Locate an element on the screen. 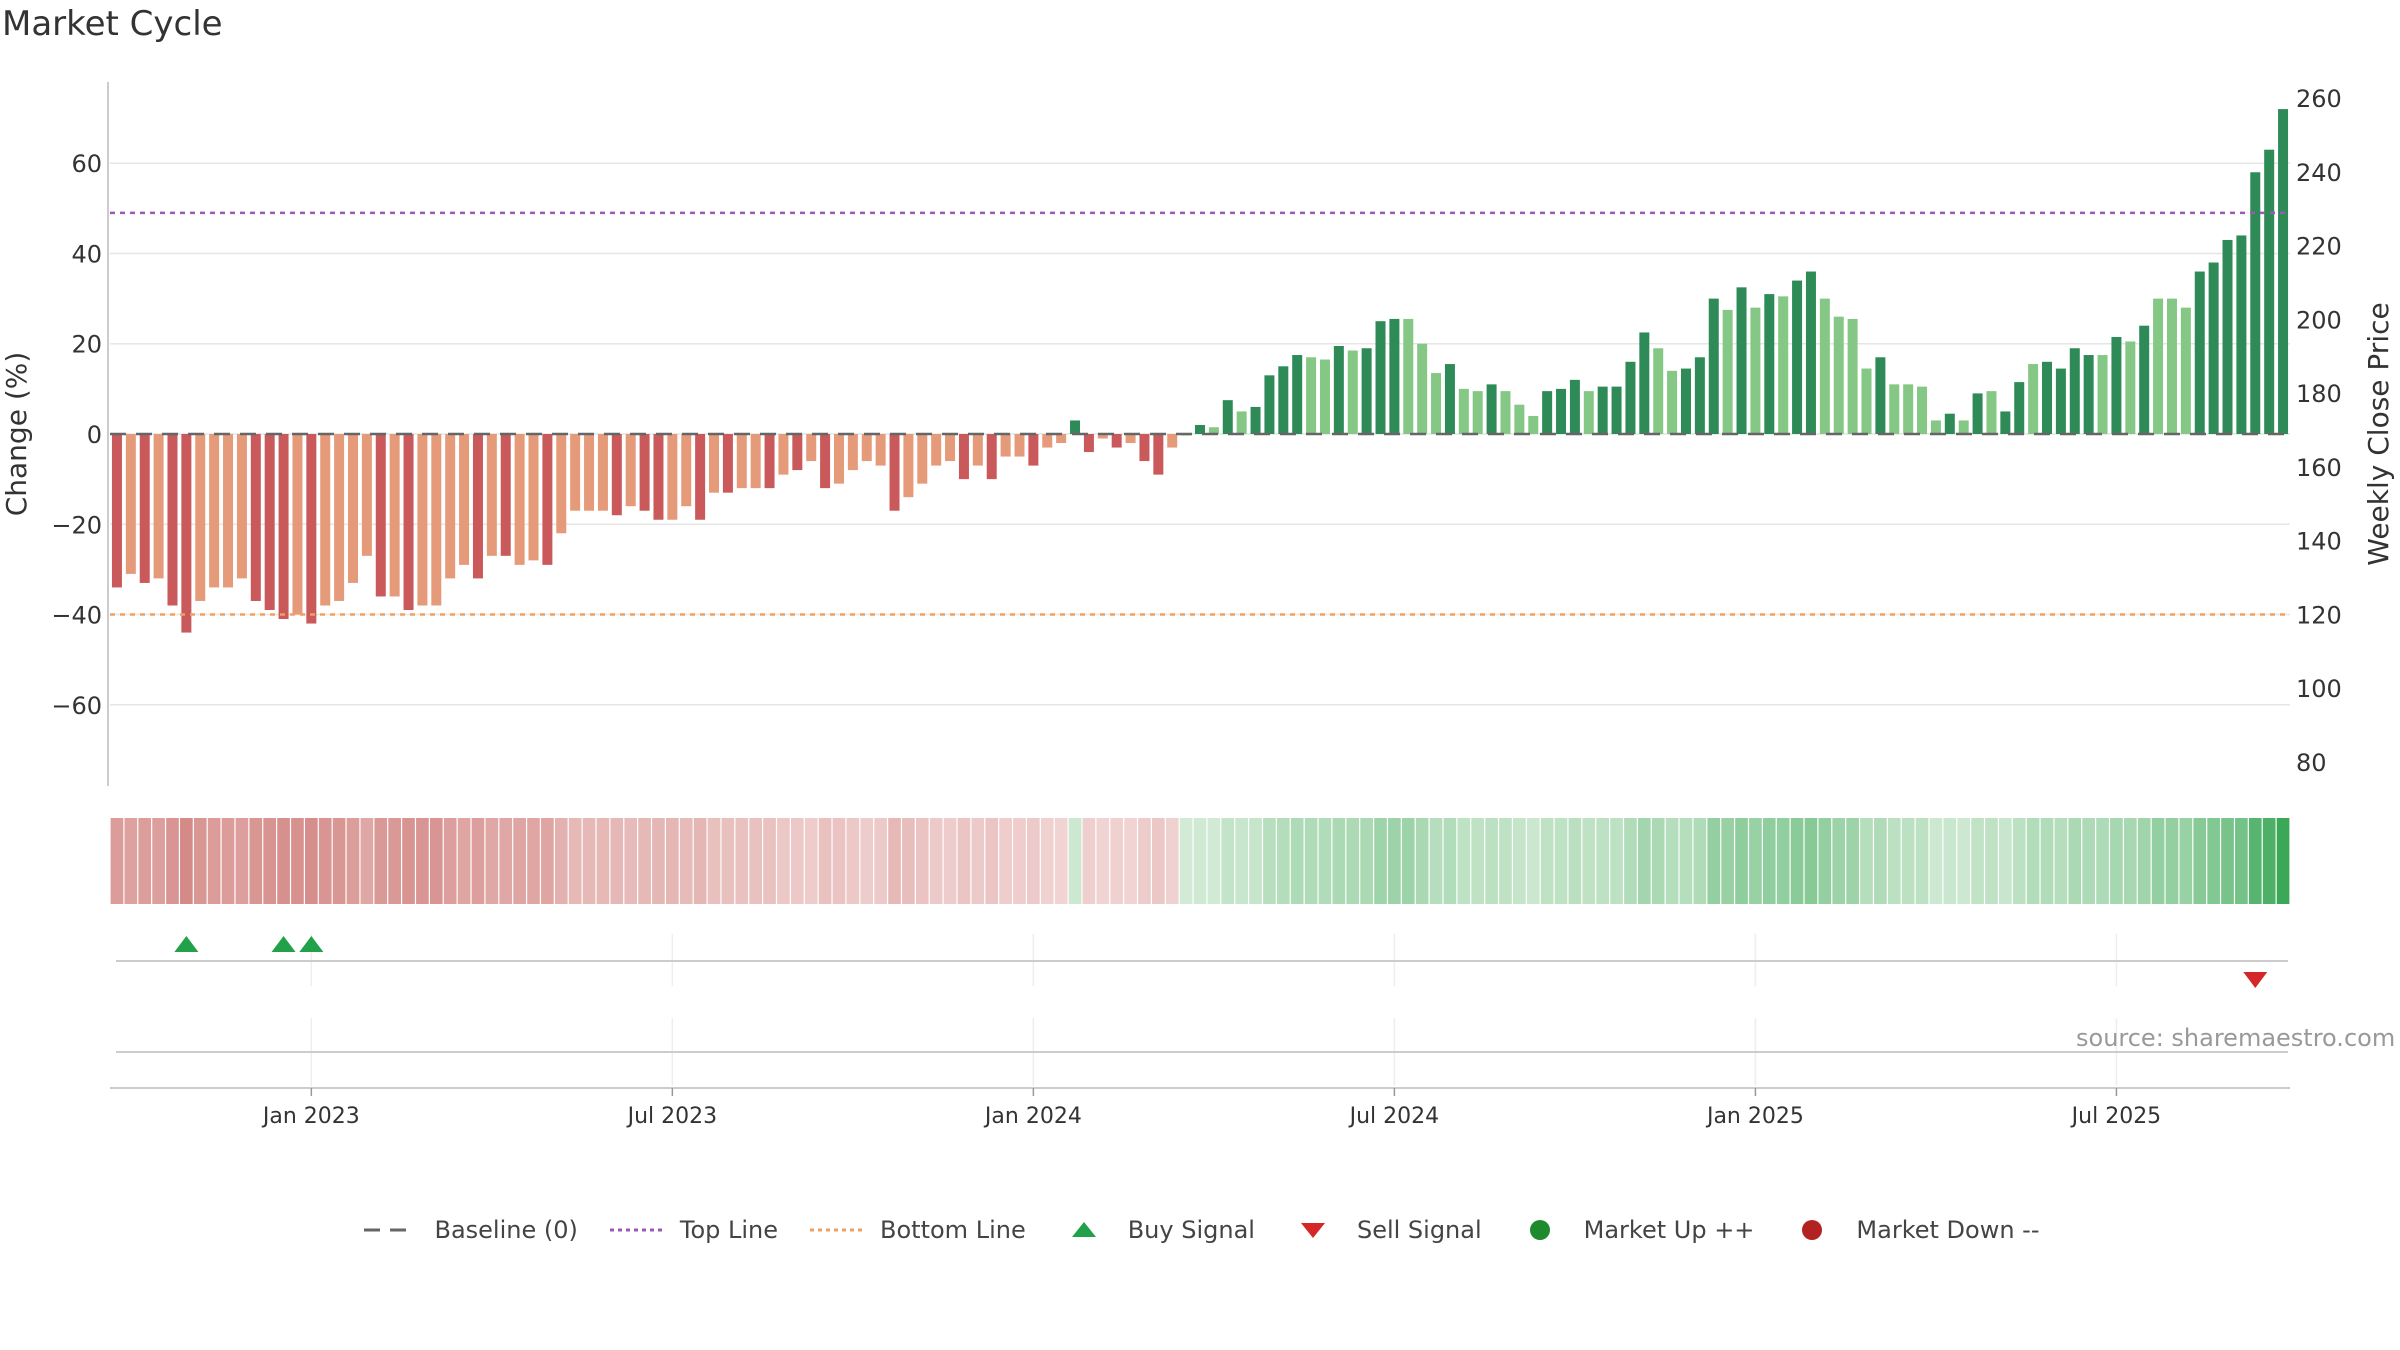 Image resolution: width=2400 pixels, height=1350 pixels. legend-label: Buy Signal is located at coordinates (1191, 1230).